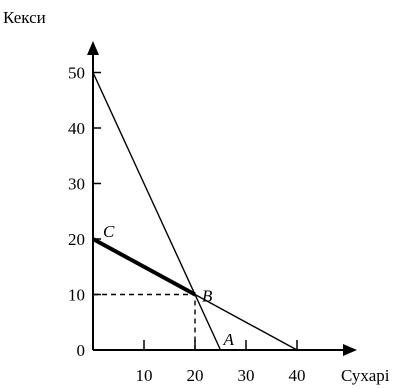 The image size is (409, 389). I want to click on y-axis-label: Кекси, so click(24, 17).